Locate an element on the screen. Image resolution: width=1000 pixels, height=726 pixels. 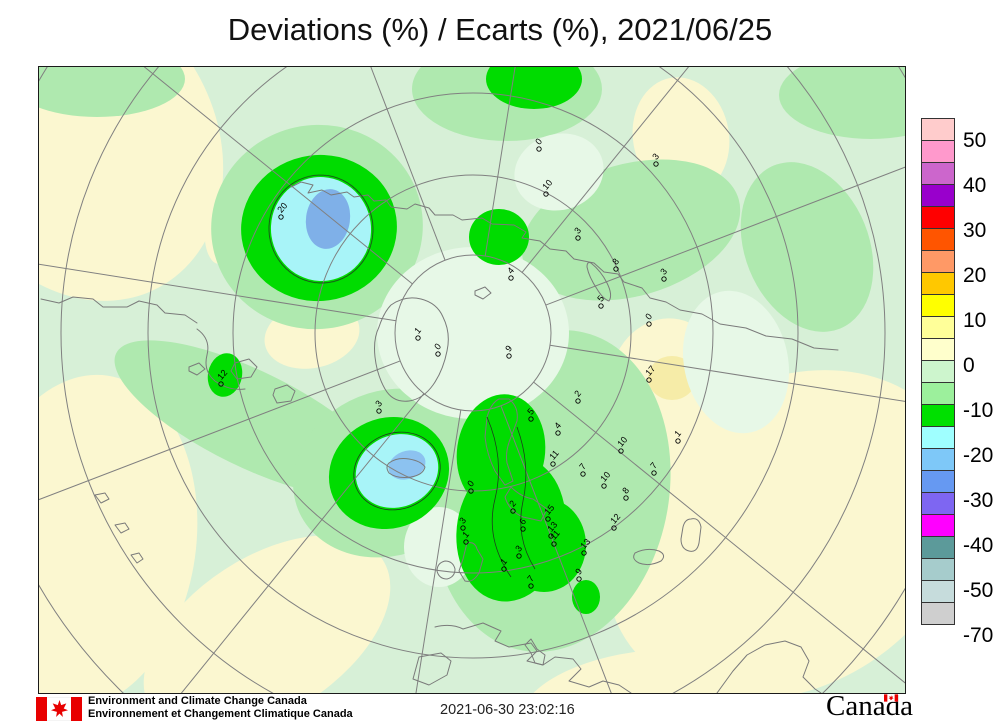
station-value: 8 is located at coordinates (615, 261).